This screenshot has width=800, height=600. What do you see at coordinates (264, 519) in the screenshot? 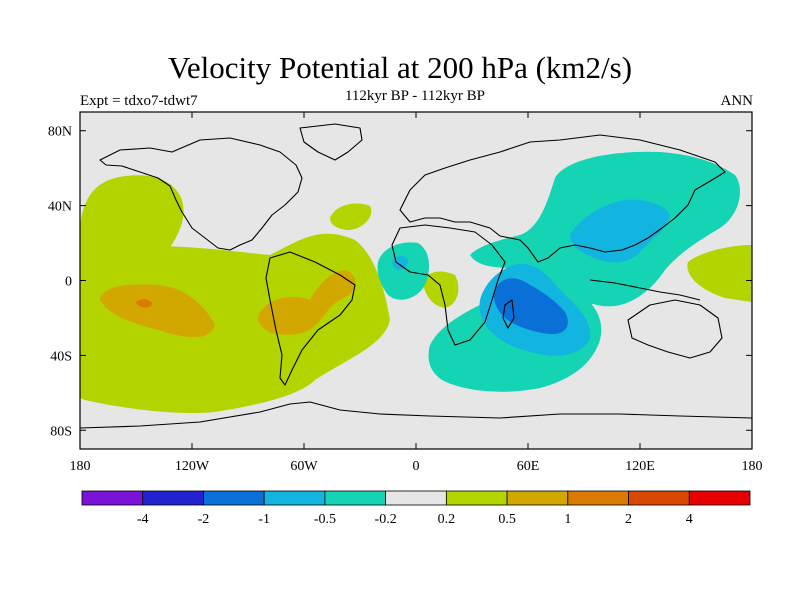
I see `colorbar-label: -1` at bounding box center [264, 519].